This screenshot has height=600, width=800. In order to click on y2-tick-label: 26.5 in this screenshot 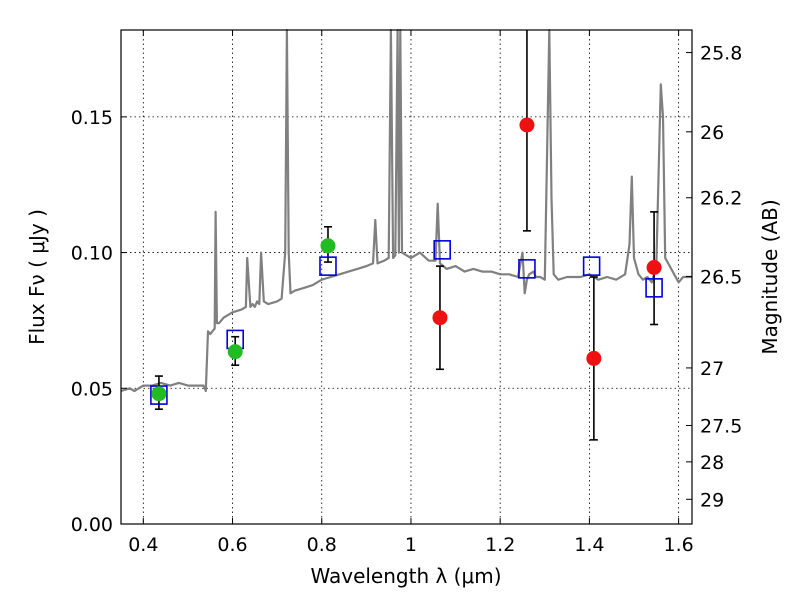, I will do `click(721, 277)`.